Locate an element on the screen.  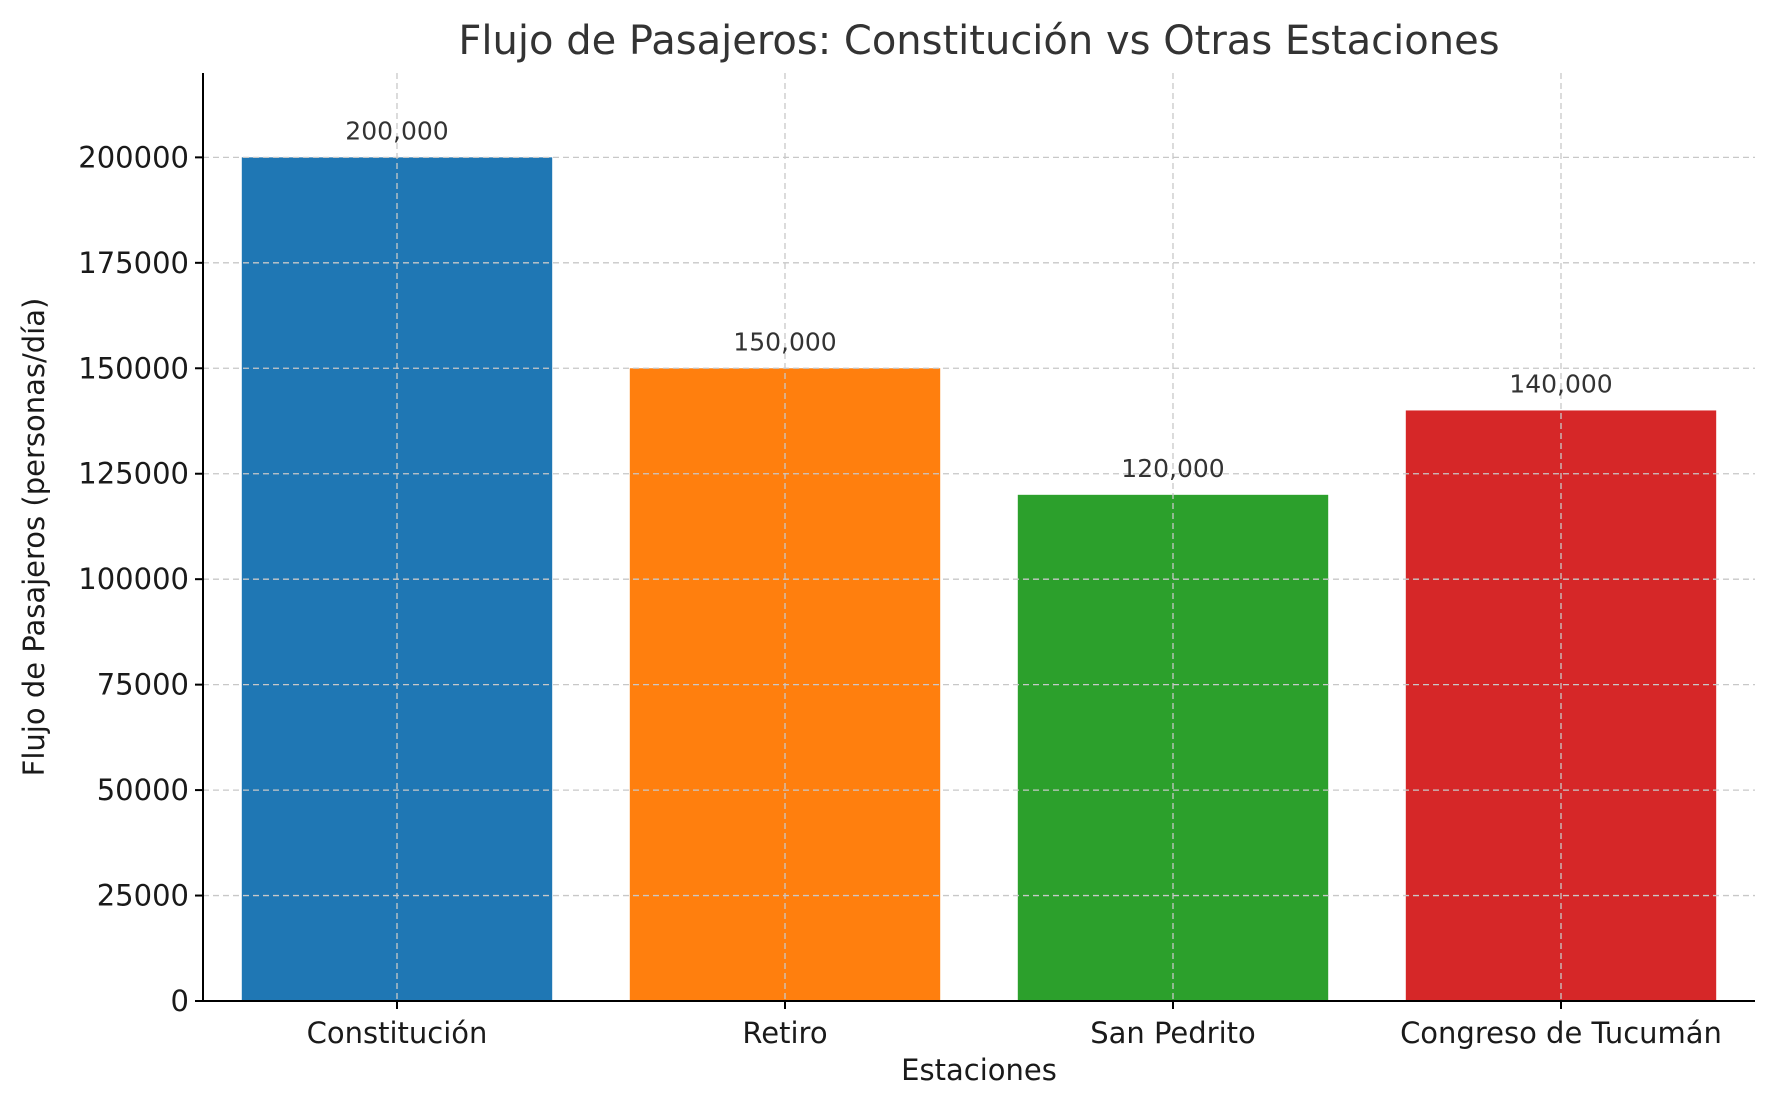
y-tick-label-1: 25000 is located at coordinates (143, 896).